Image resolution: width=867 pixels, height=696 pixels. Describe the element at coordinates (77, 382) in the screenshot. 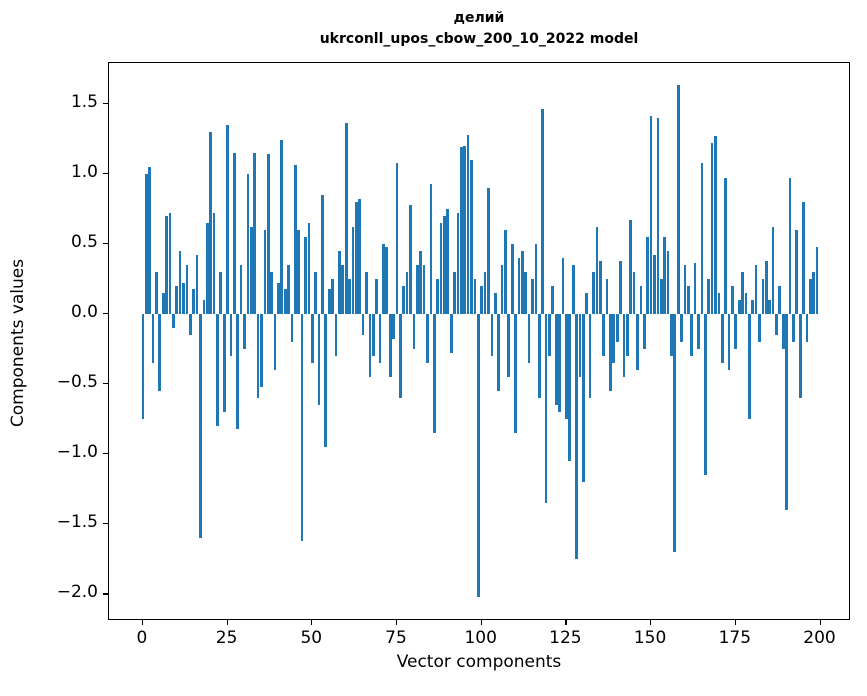

I see `y-tick-label: −0.5` at that location.